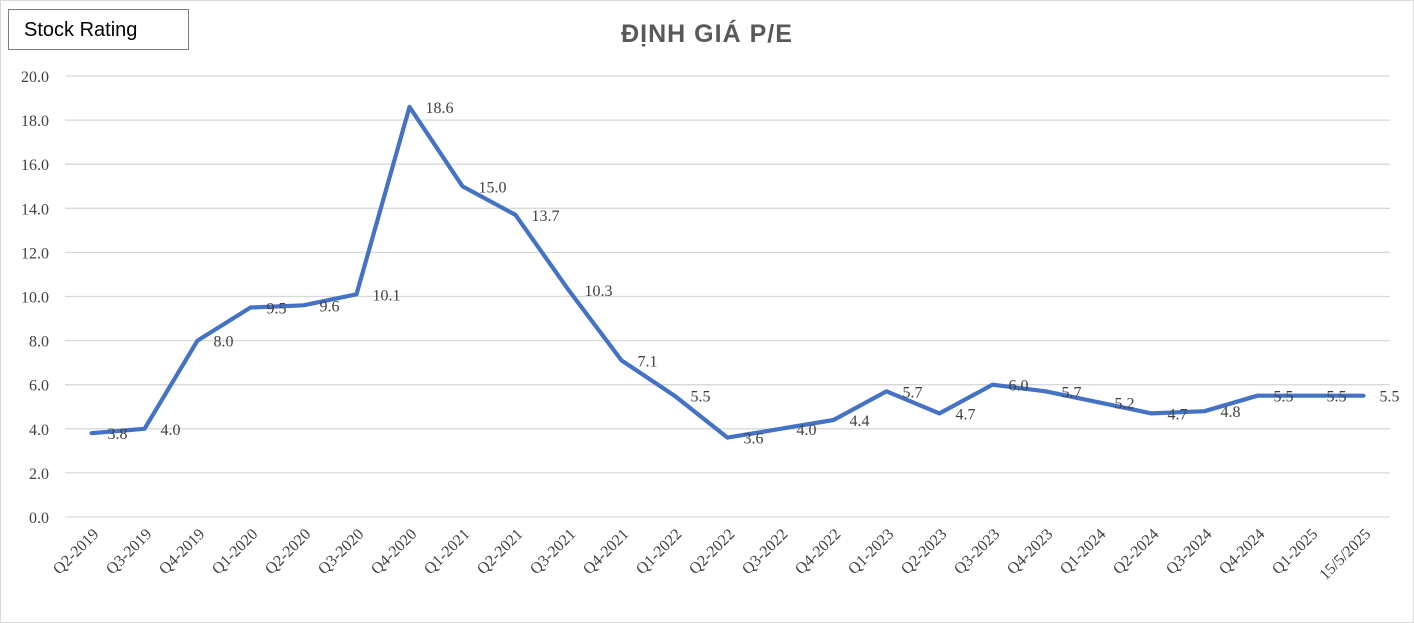  Describe the element at coordinates (924, 552) in the screenshot. I see `x-tick-label: Q2-2023` at that location.